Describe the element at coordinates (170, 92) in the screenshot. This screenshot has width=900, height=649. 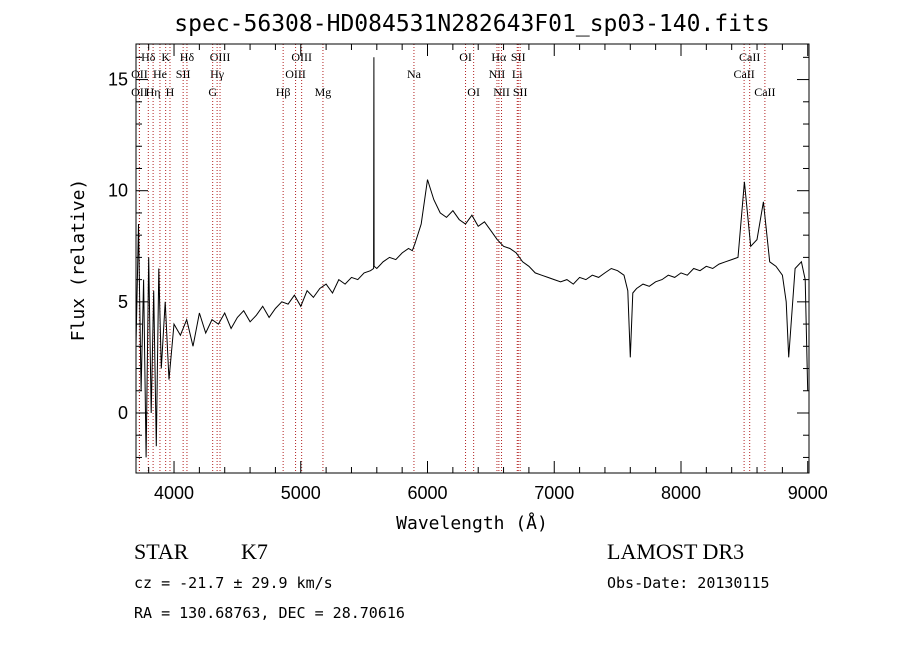
I see `marker-label: H` at that location.